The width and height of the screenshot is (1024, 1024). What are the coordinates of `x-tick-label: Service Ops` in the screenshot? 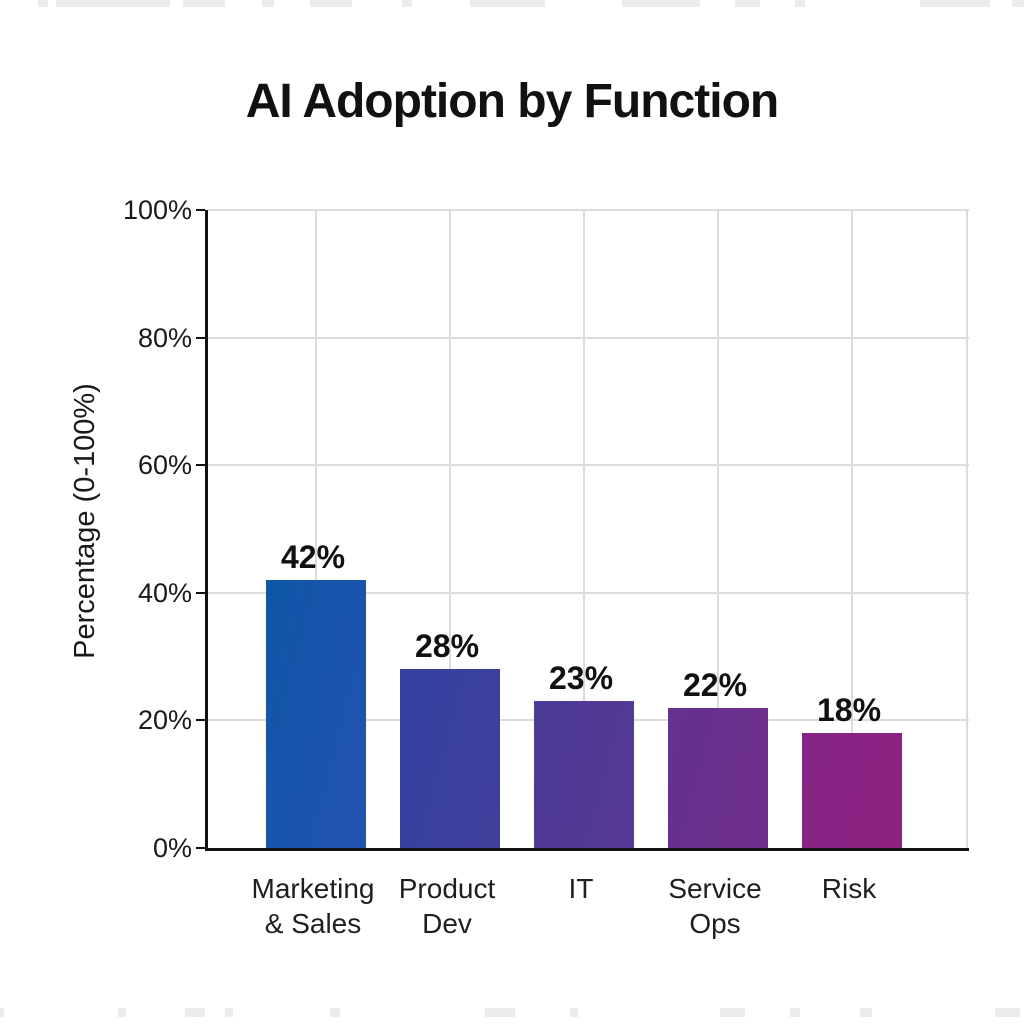 It's located at (715, 906).